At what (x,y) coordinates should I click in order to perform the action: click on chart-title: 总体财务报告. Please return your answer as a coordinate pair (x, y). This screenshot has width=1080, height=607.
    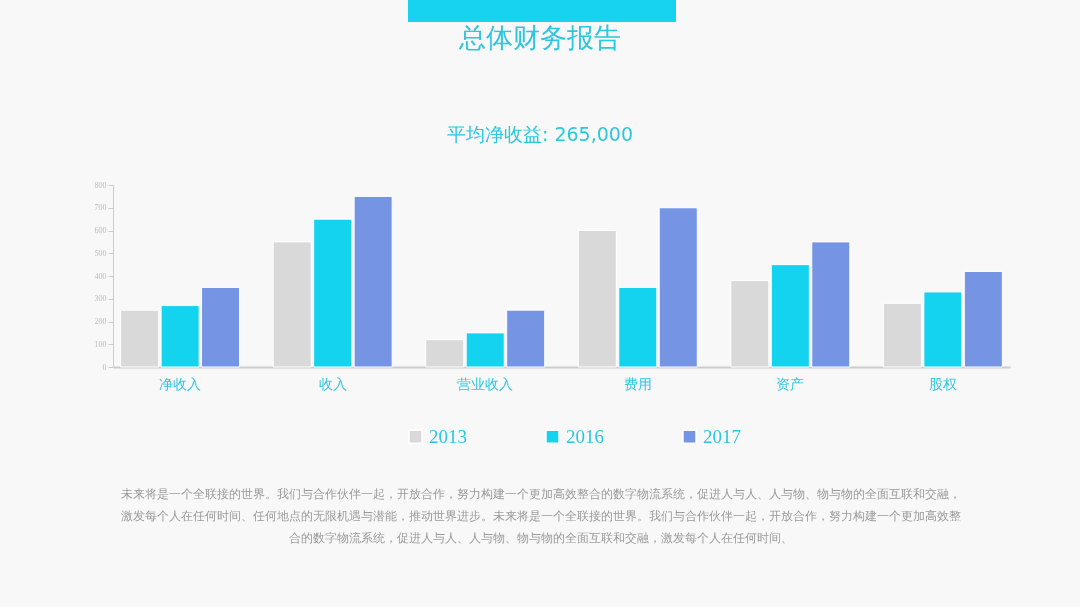
    Looking at the image, I should click on (540, 38).